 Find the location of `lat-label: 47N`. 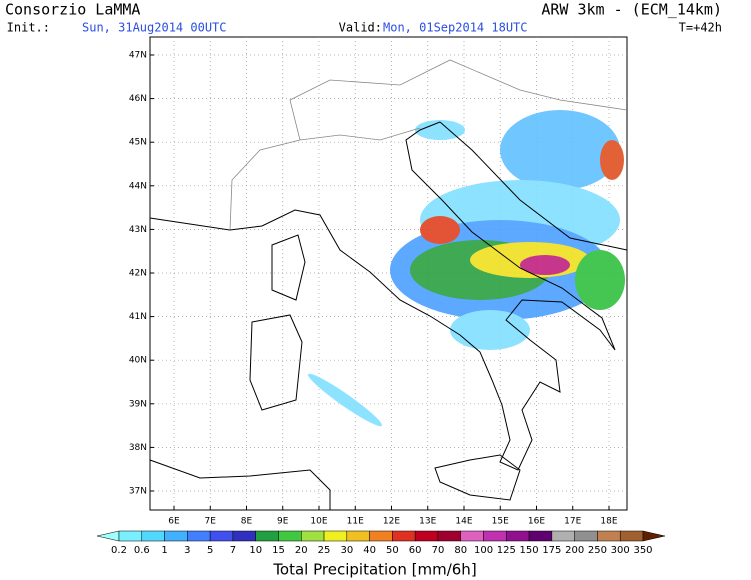

lat-label: 47N is located at coordinates (138, 56).